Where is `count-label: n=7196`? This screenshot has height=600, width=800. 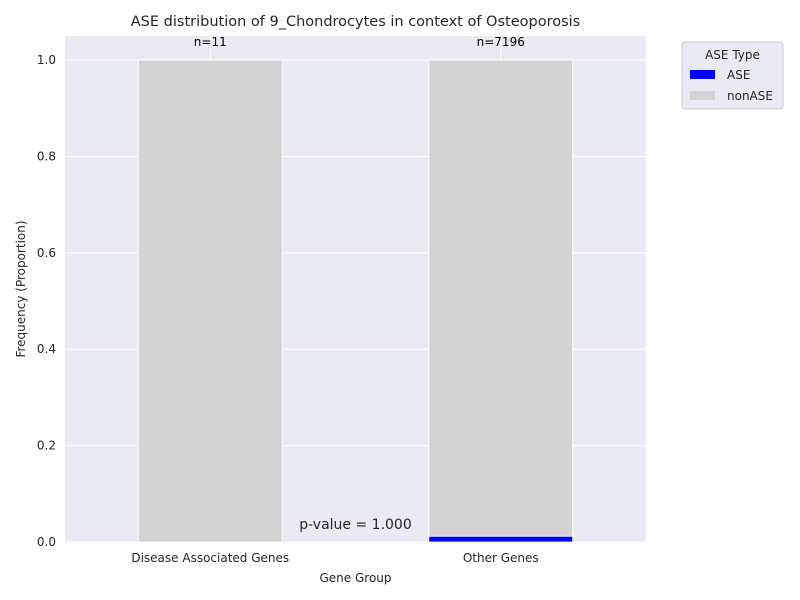 count-label: n=7196 is located at coordinates (501, 42).